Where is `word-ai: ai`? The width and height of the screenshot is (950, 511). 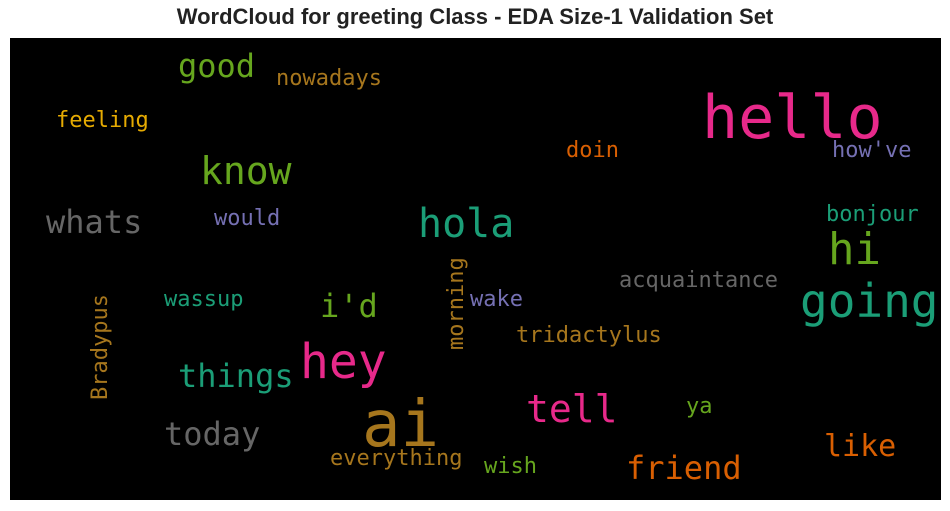
word-ai: ai is located at coordinates (401, 425).